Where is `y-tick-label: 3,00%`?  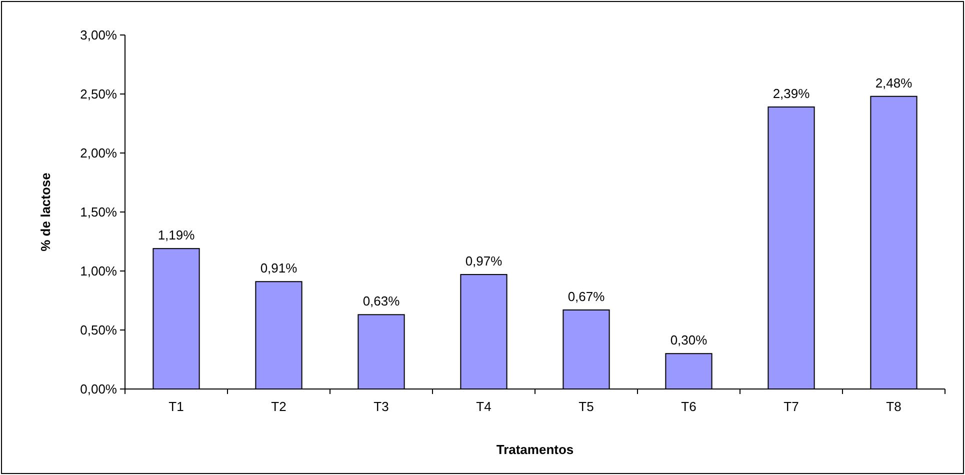
y-tick-label: 3,00% is located at coordinates (99, 35).